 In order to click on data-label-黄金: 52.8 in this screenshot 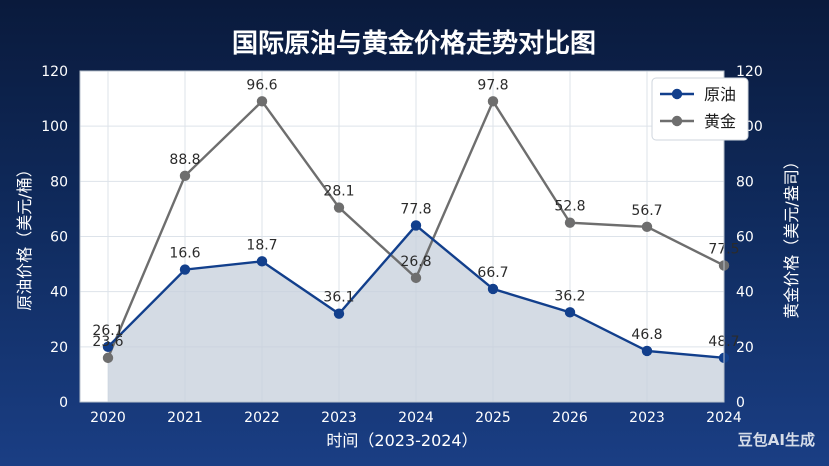, I will do `click(569, 207)`.